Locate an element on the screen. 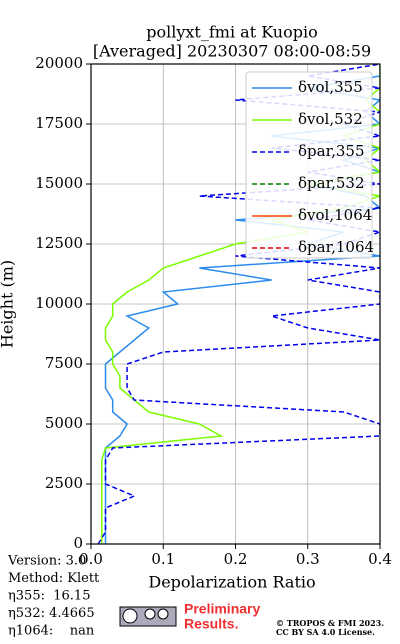  y-tick-label: 2500 is located at coordinates (64, 483).